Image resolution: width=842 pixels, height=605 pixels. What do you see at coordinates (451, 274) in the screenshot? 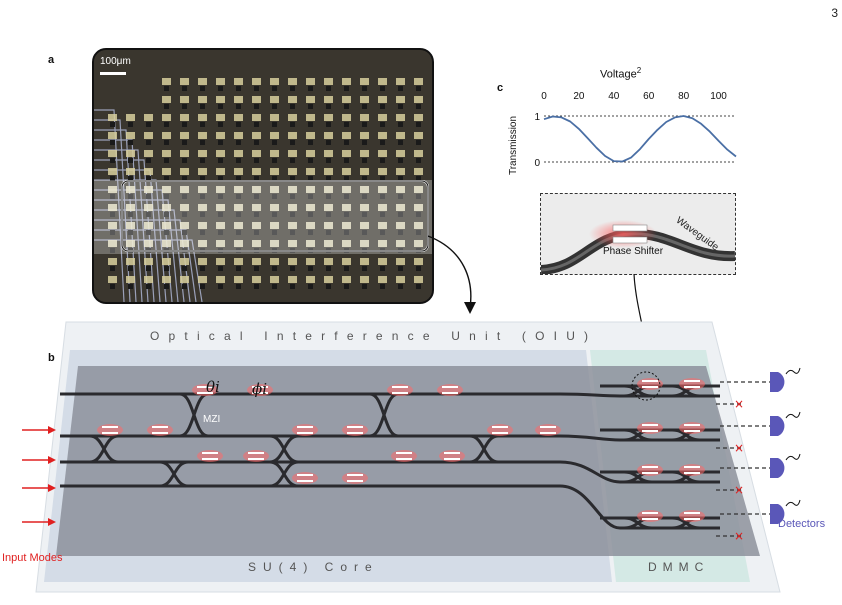
I see `zoom-arrow` at bounding box center [451, 274].